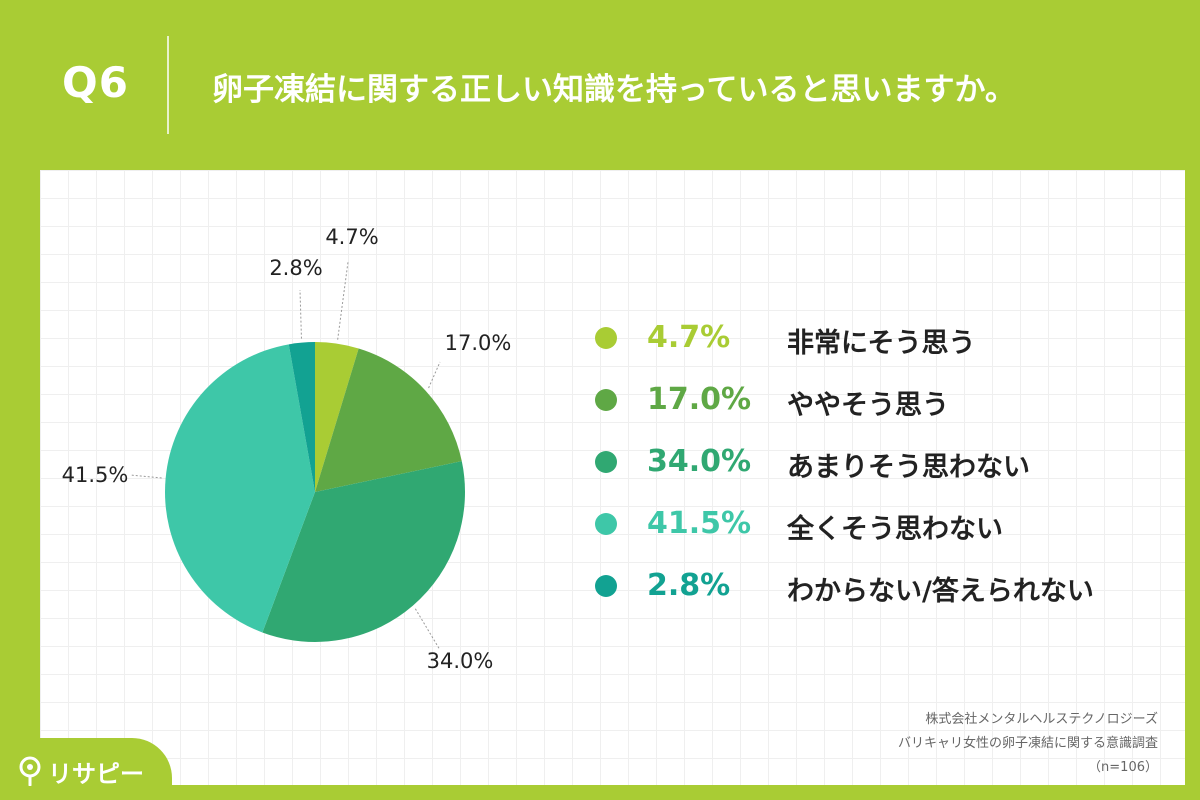 This screenshot has height=800, width=1200. I want to click on source-survey: バリキャリ女性の卵子凍結に関する意識調査, so click(1027, 743).